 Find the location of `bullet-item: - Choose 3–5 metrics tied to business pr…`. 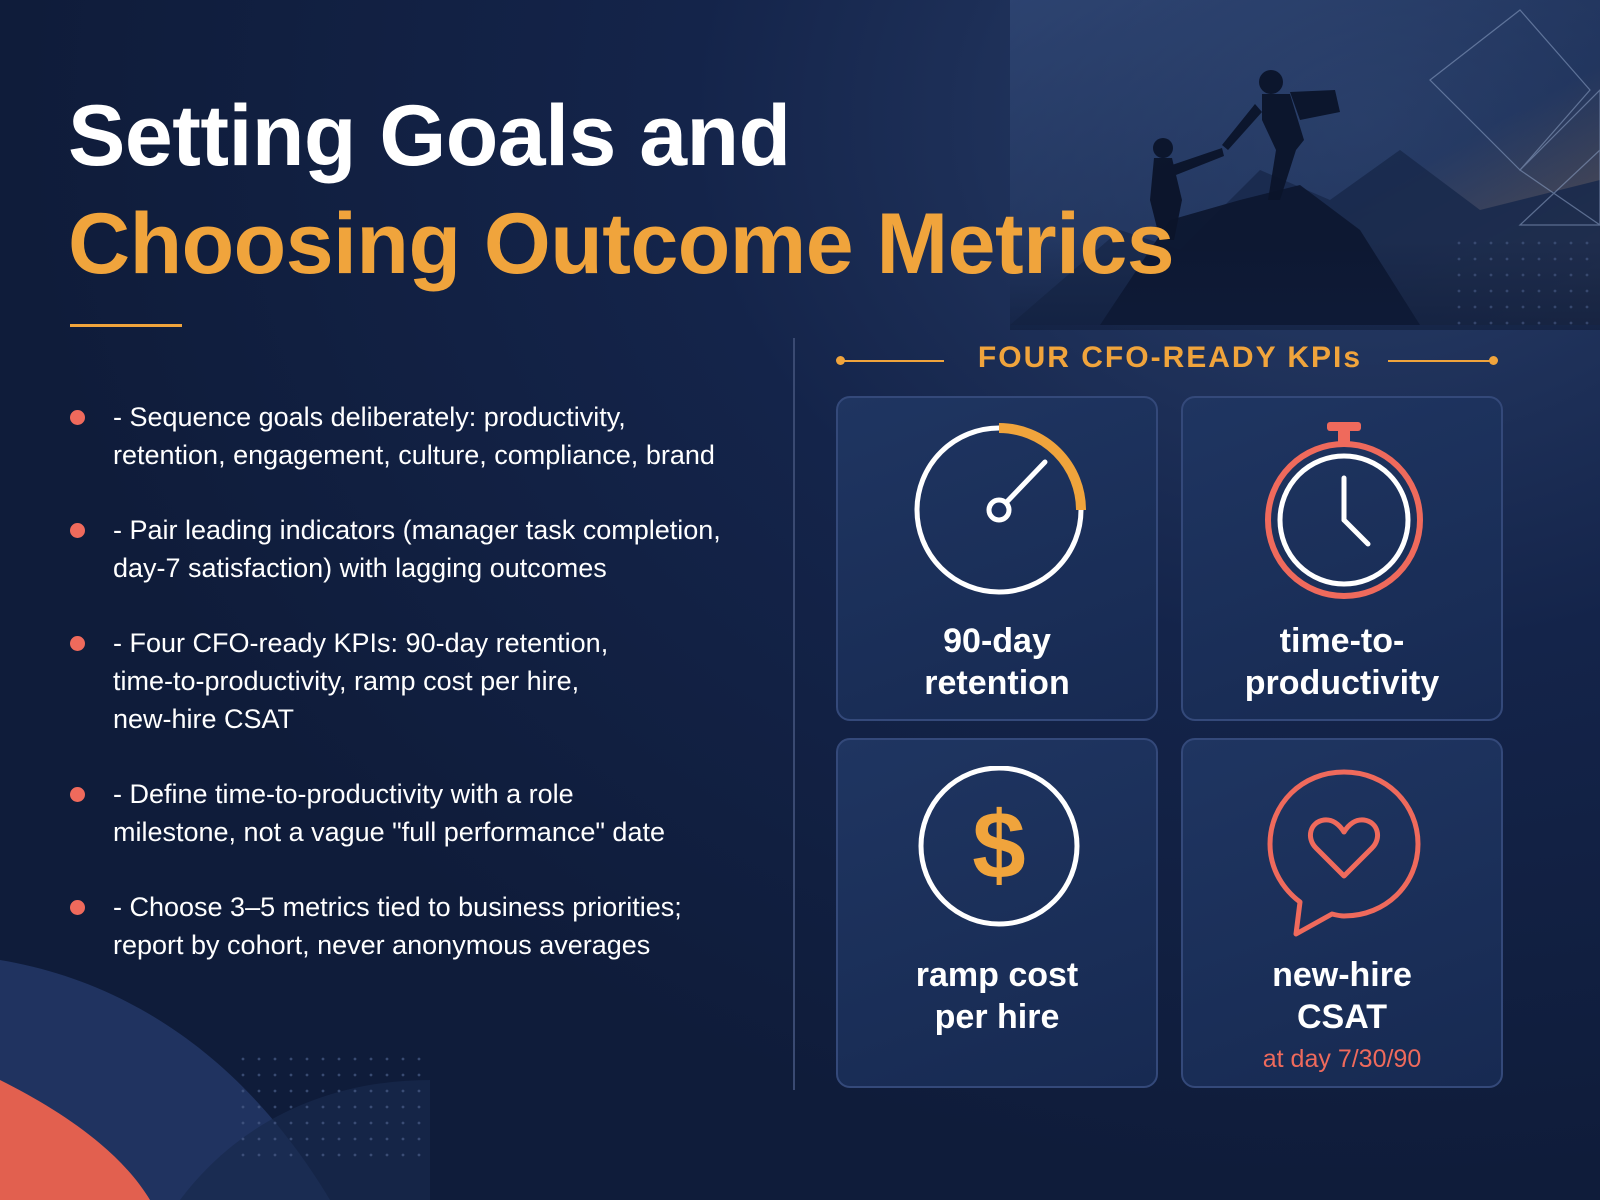

bullet-item: - Choose 3–5 metrics tied to business pr… is located at coordinates (420, 926).